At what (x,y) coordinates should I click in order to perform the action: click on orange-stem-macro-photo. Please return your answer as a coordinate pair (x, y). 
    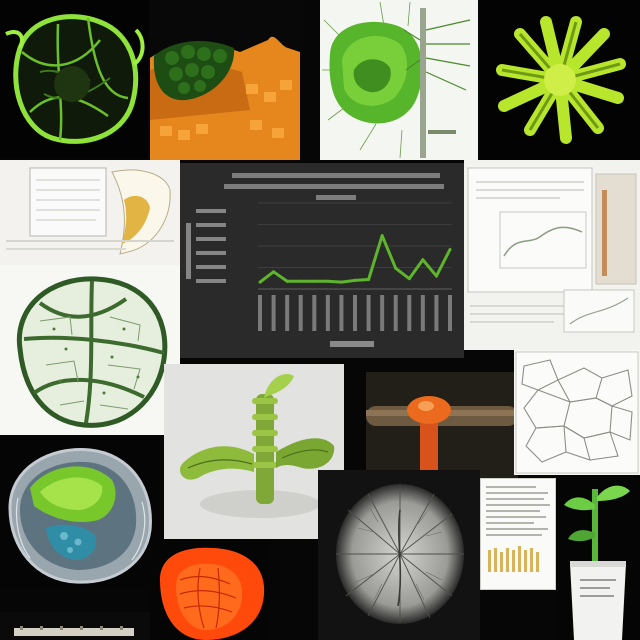
    Looking at the image, I should click on (442, 427).